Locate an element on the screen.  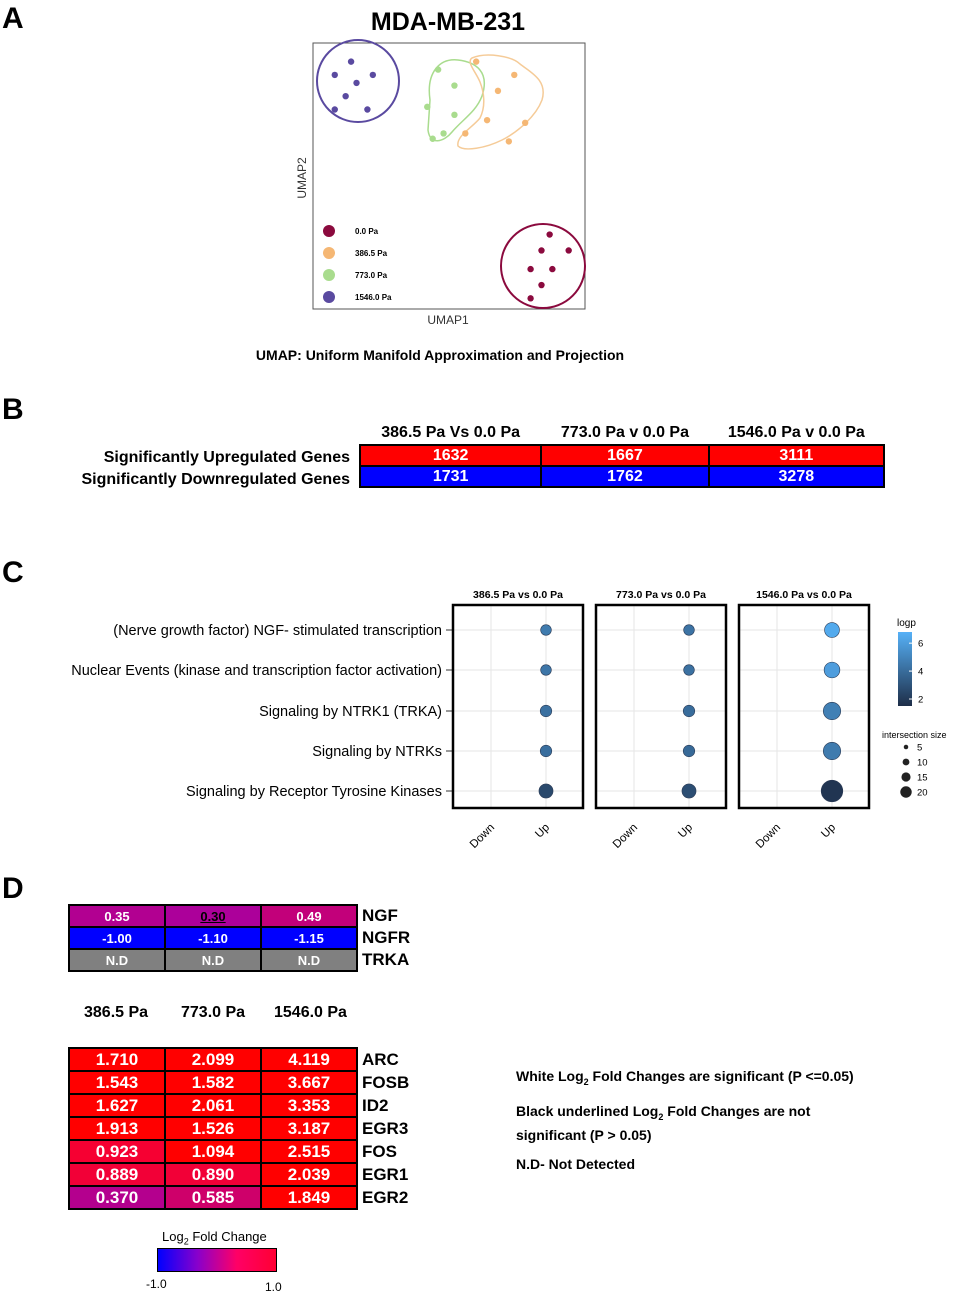
gene-label-egr3: EGR3 is located at coordinates (385, 1128).